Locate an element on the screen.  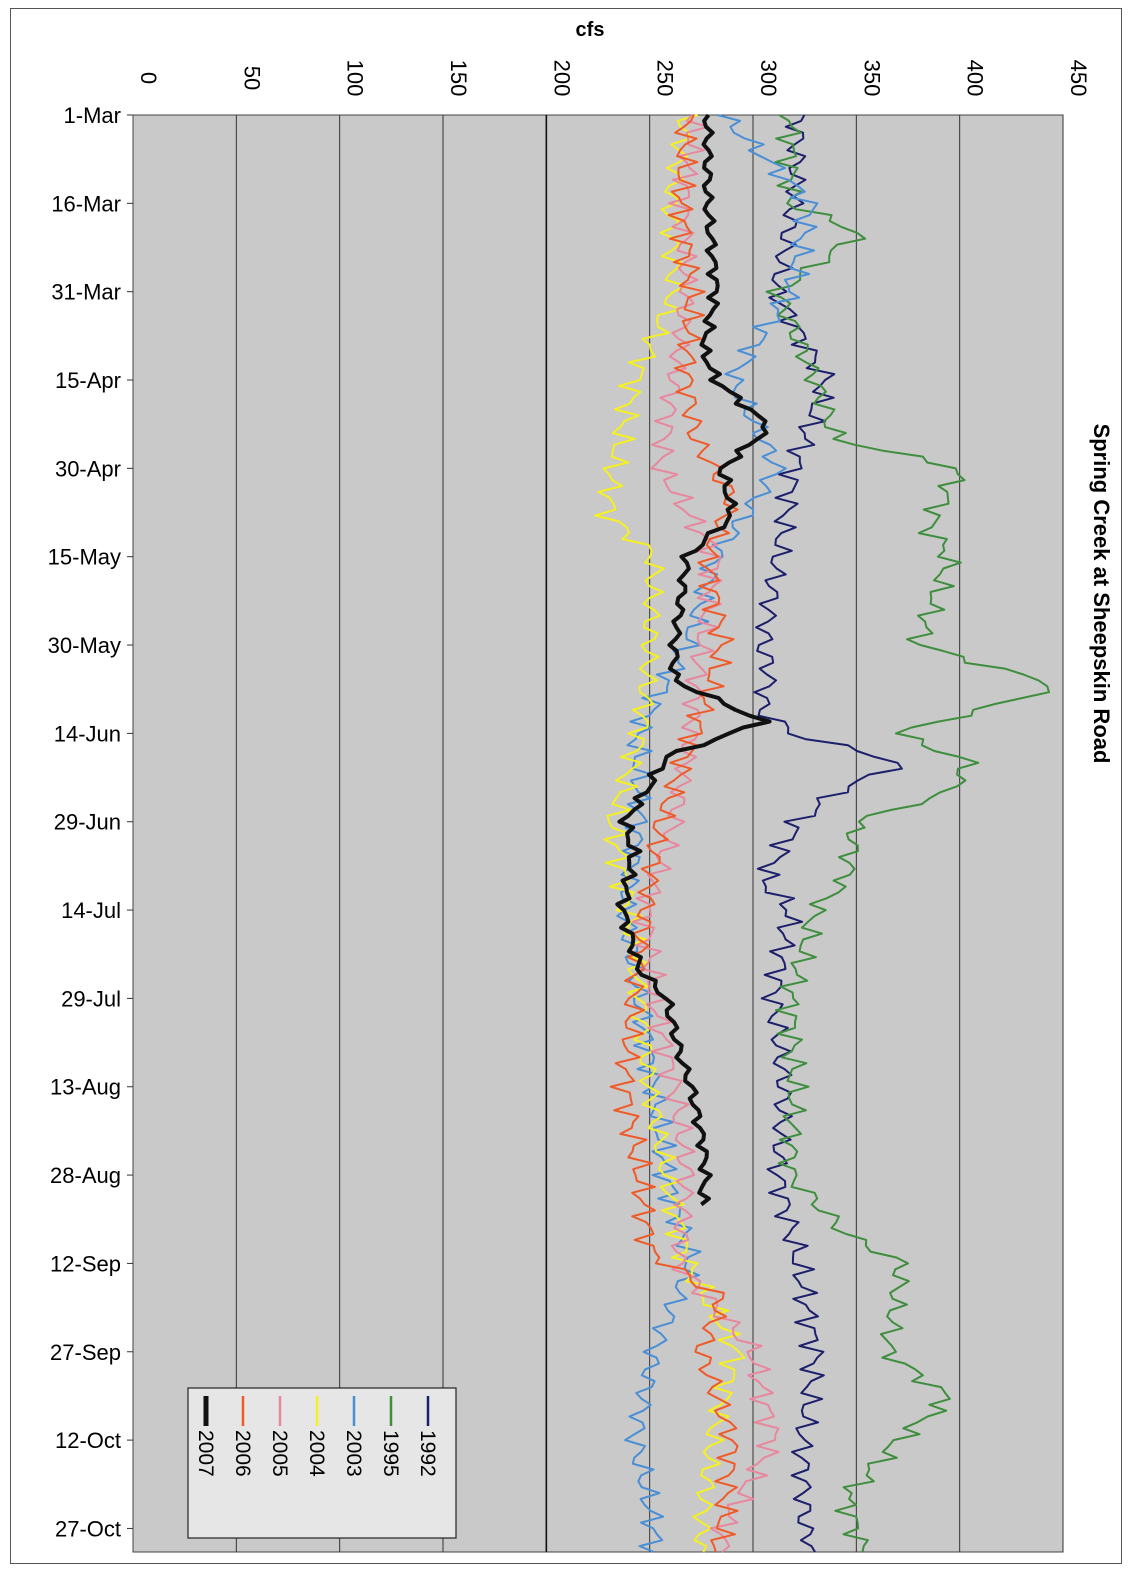
legend-label: 1995 is located at coordinates (390, 1453).